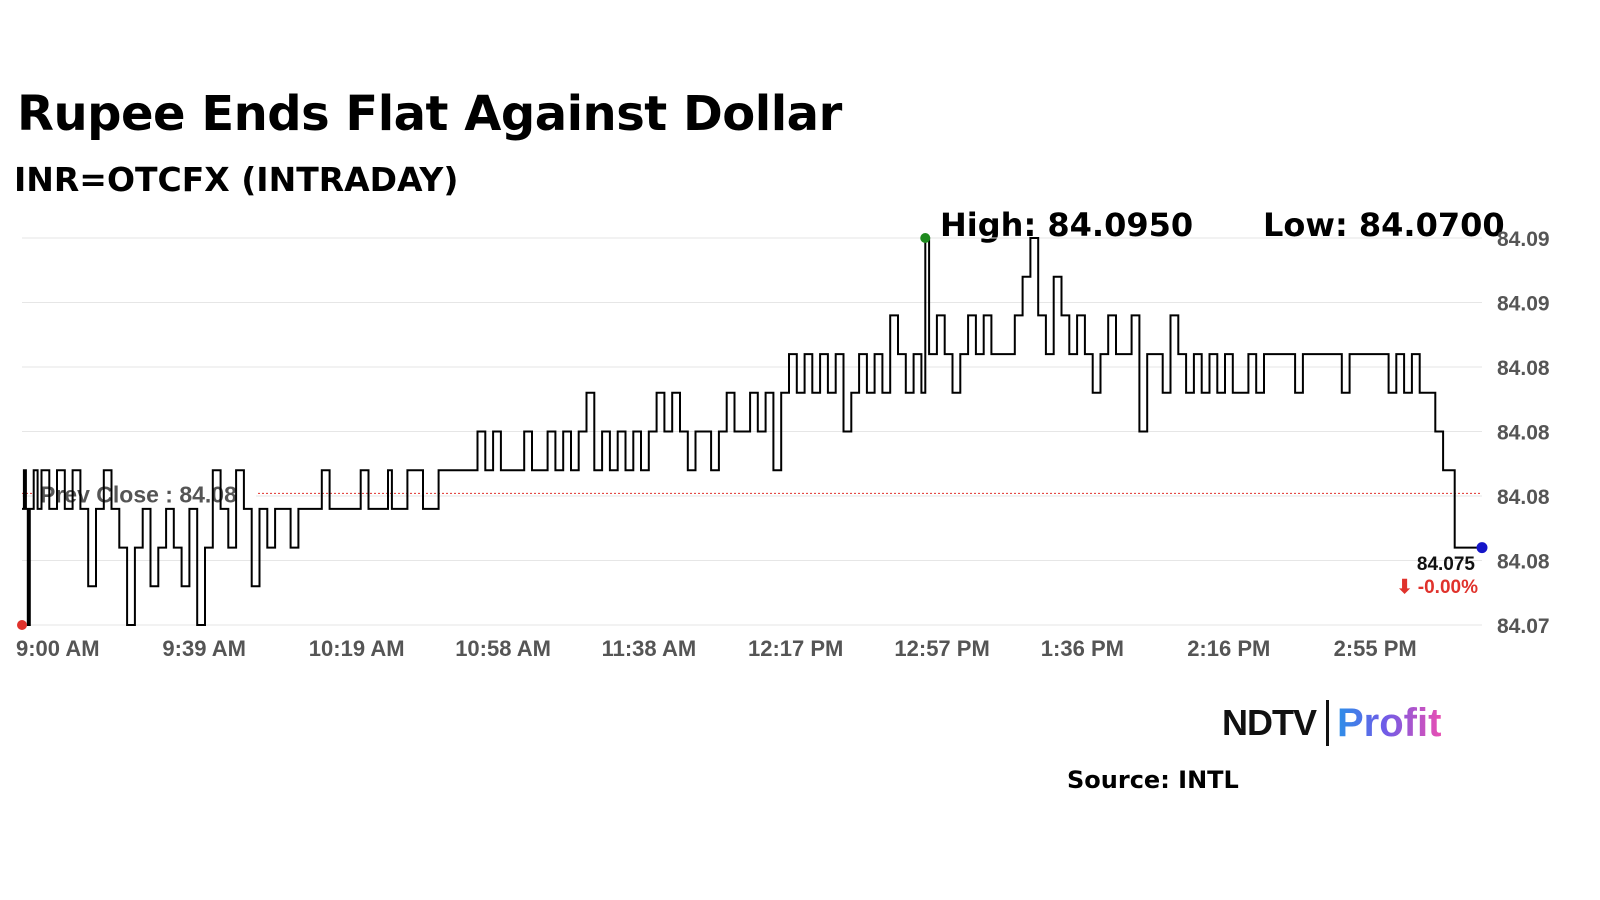 Image resolution: width=1600 pixels, height=900 pixels. I want to click on x-tick-label: 2:16 PM, so click(1228, 648).